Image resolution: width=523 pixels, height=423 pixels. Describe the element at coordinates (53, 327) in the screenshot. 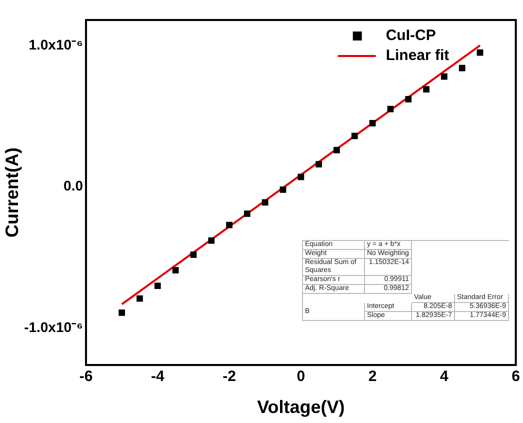

I see `y-tick-label: -1.0x10⁻⁶` at that location.